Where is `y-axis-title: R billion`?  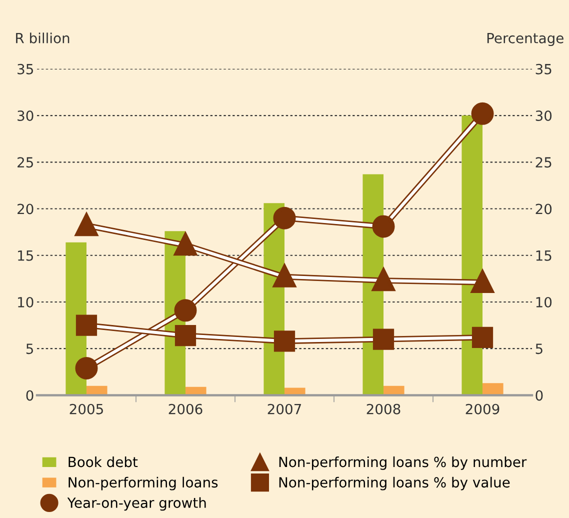
y-axis-title: R billion is located at coordinates (43, 38).